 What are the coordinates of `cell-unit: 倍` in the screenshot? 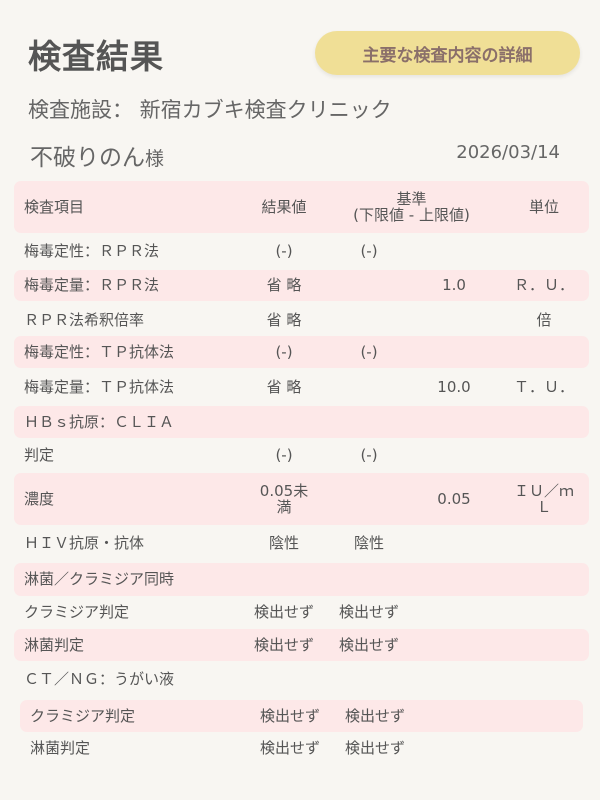 It's located at (544, 320).